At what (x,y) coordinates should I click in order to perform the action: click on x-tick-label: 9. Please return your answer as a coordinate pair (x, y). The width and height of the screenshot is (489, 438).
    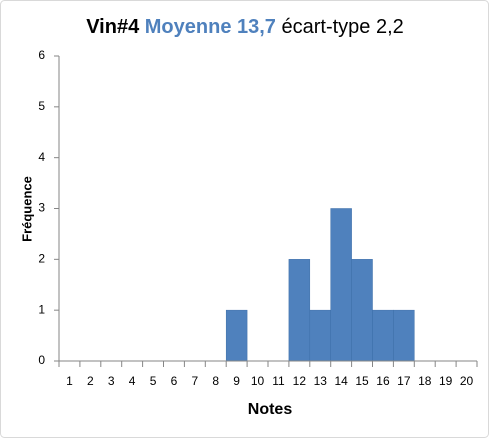
    Looking at the image, I should click on (236, 381).